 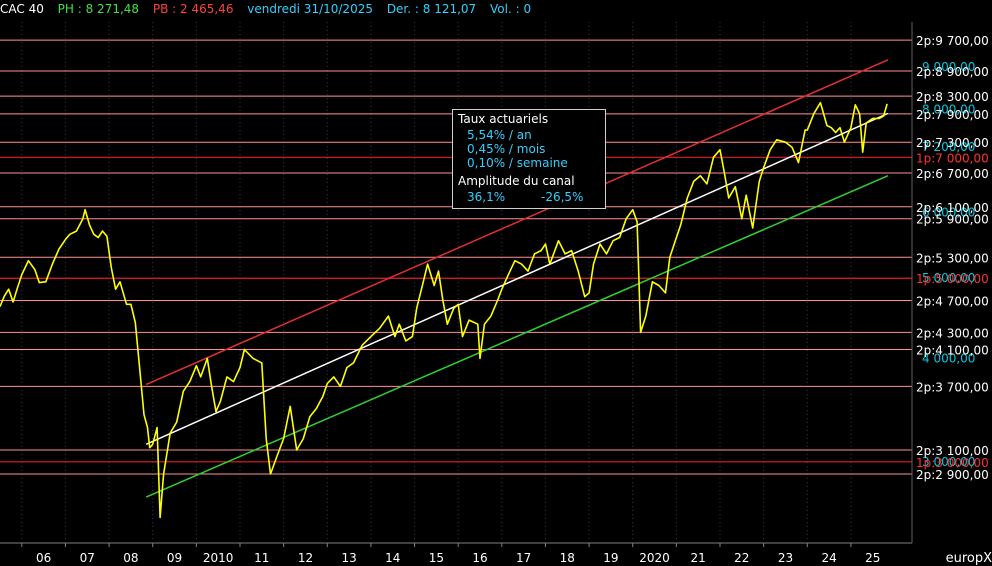 I want to click on symbol-label: CAC 40, so click(x=22, y=9).